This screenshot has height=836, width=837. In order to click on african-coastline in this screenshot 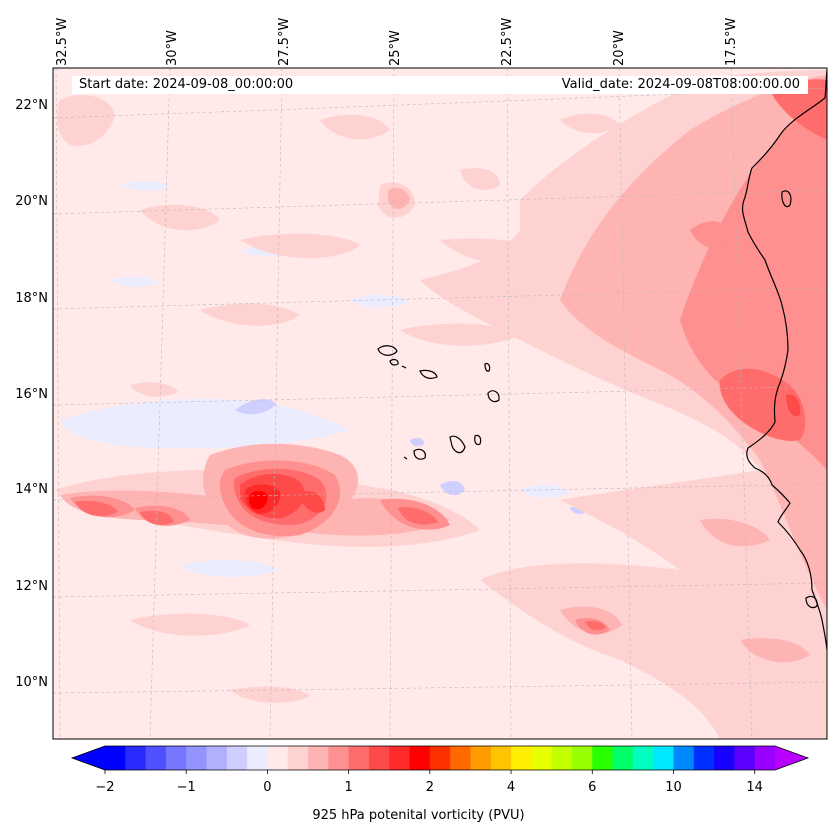, I will do `click(784, 360)`.